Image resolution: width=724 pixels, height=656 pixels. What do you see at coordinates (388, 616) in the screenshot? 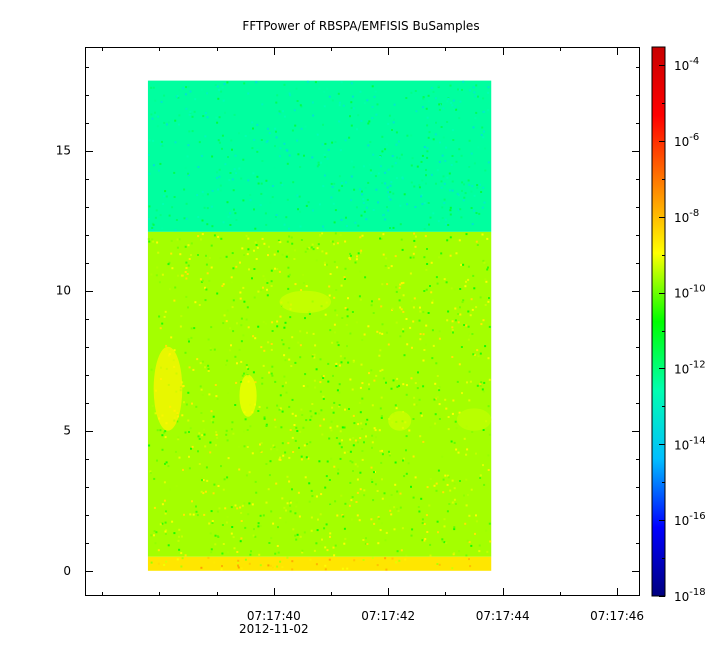
I see `x-tick-label: 07:17:42` at bounding box center [388, 616].